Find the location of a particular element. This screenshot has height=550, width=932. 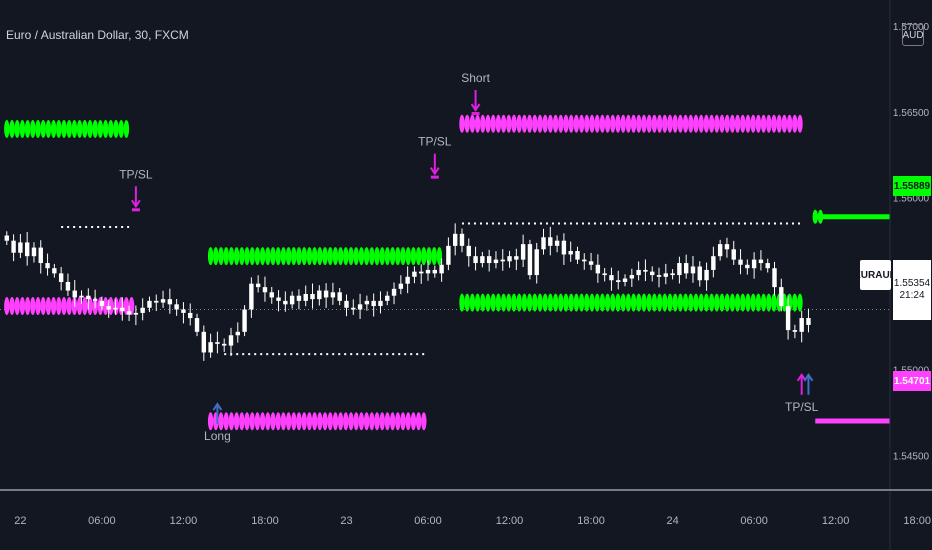

bar-countdown: 21:24 is located at coordinates (912, 295).